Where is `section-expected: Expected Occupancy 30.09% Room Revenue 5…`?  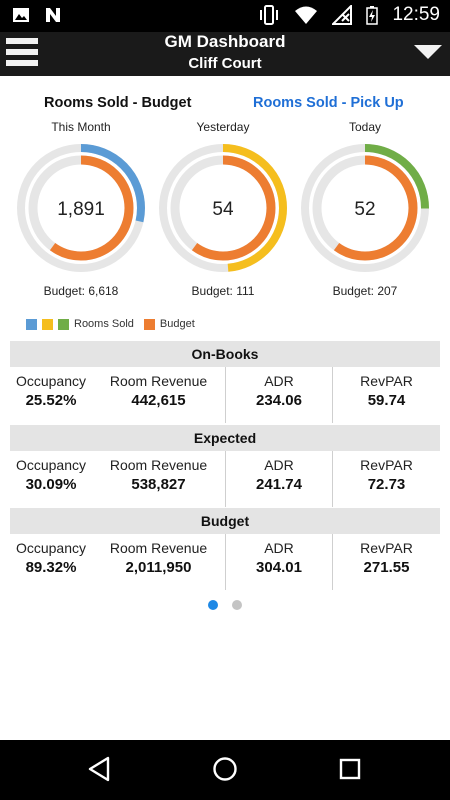 section-expected: Expected Occupancy 30.09% Room Revenue 5… is located at coordinates (225, 466).